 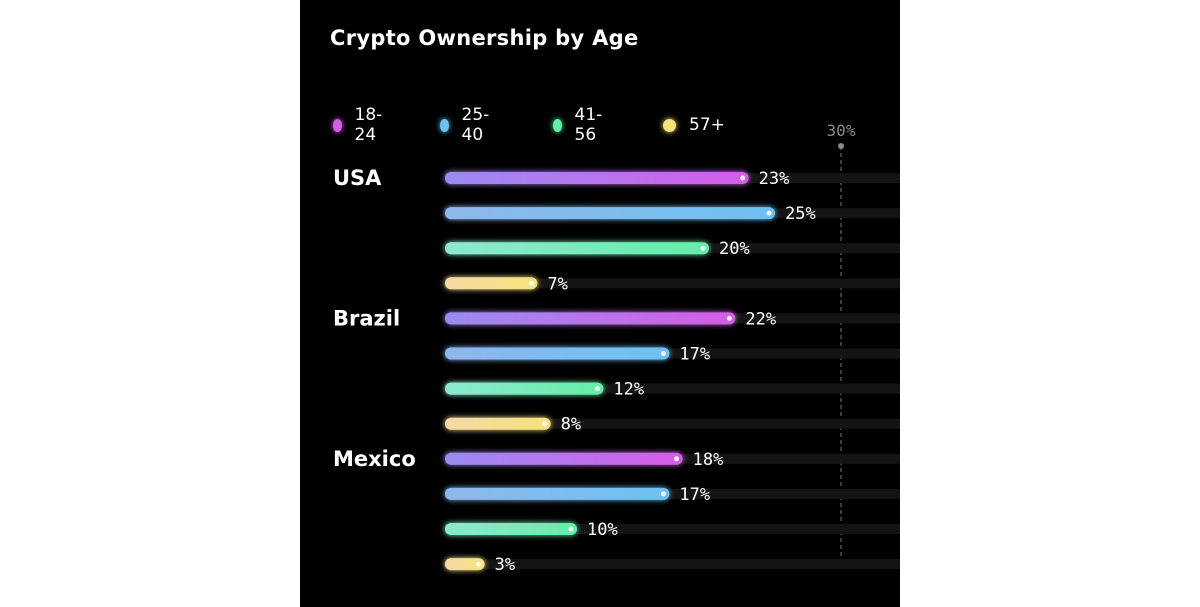 What do you see at coordinates (571, 529) in the screenshot?
I see `bar-mexico-41-56-tip` at bounding box center [571, 529].